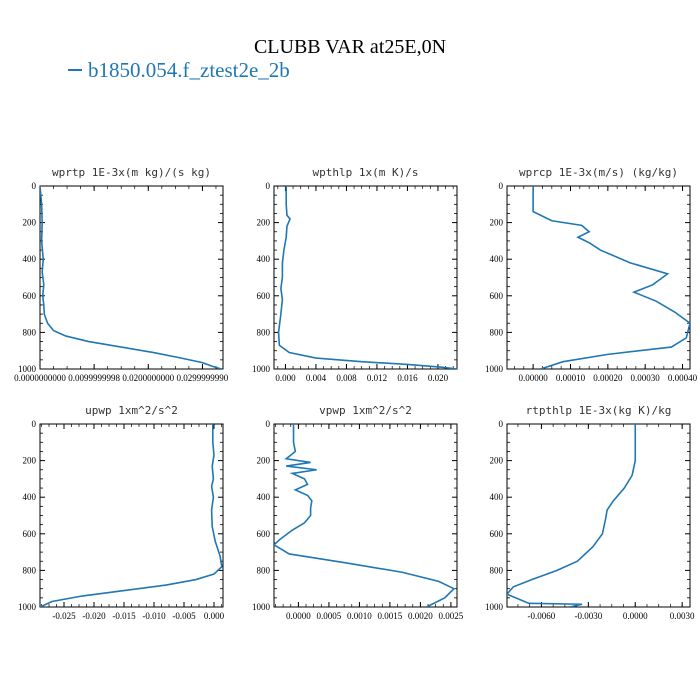 This screenshot has height=700, width=700. I want to click on x-tick-label: 0.012, so click(377, 378).